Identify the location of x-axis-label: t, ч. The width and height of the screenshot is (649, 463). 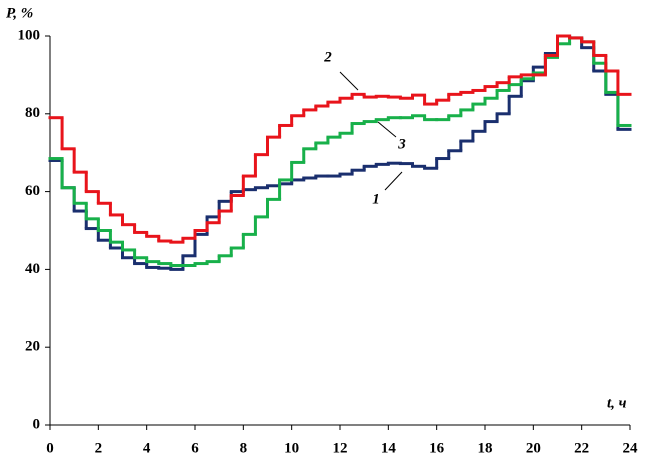
(617, 403).